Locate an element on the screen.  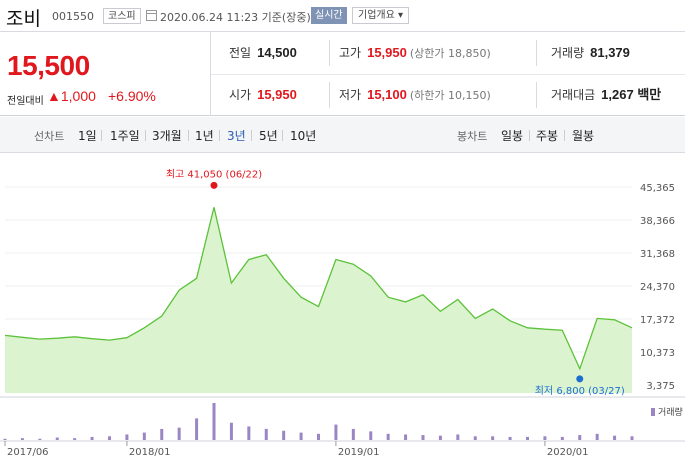
candle-chart-label: 봉차트 is located at coordinates (472, 136).